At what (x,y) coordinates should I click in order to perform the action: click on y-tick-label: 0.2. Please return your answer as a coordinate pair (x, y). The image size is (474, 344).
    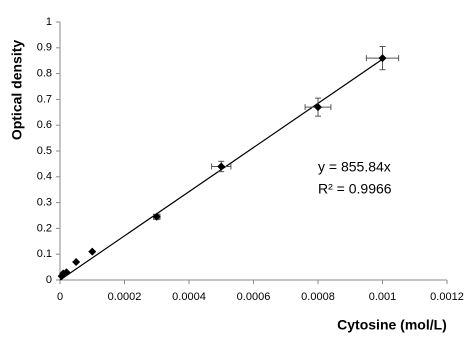
    Looking at the image, I should click on (44, 228).